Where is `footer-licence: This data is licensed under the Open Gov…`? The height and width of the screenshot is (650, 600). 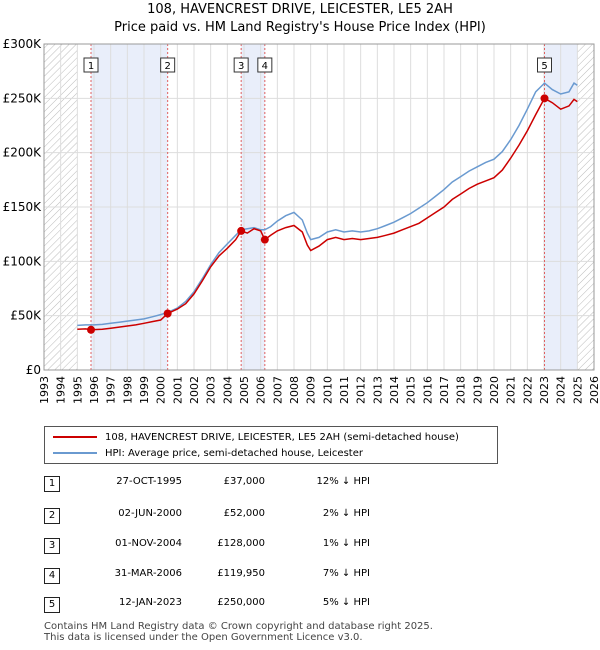 footer-licence: This data is licensed under the Open Gov… is located at coordinates (203, 637).